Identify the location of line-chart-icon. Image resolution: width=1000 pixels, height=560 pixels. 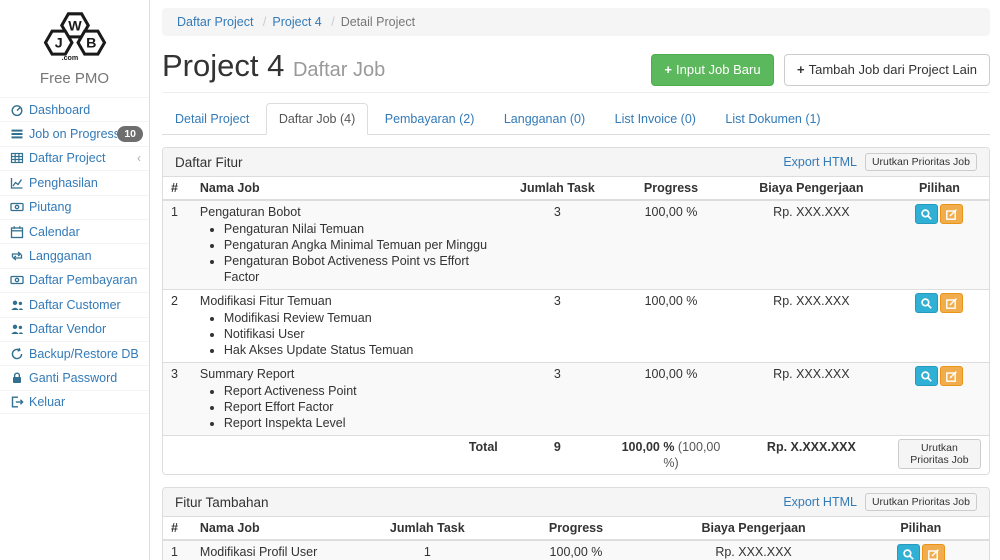
(16, 183).